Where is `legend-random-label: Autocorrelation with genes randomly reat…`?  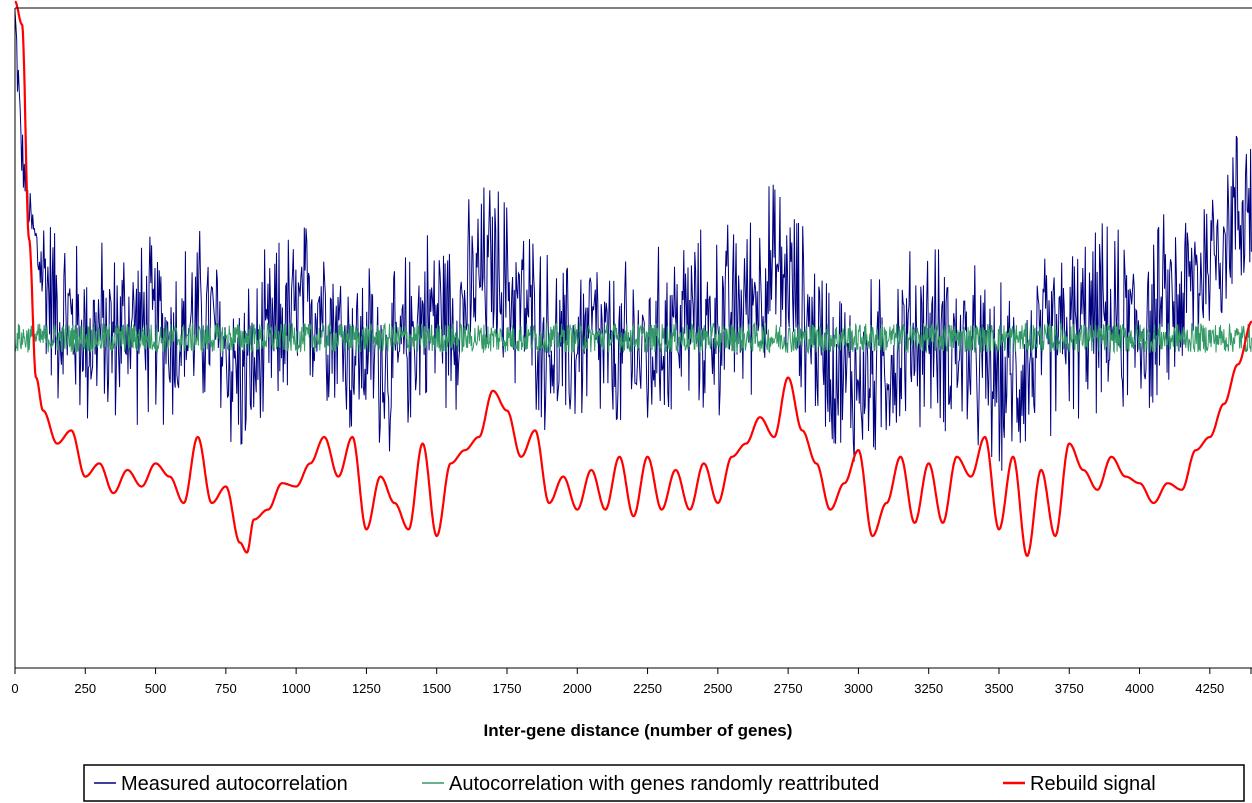 legend-random-label: Autocorrelation with genes randomly reat… is located at coordinates (664, 784).